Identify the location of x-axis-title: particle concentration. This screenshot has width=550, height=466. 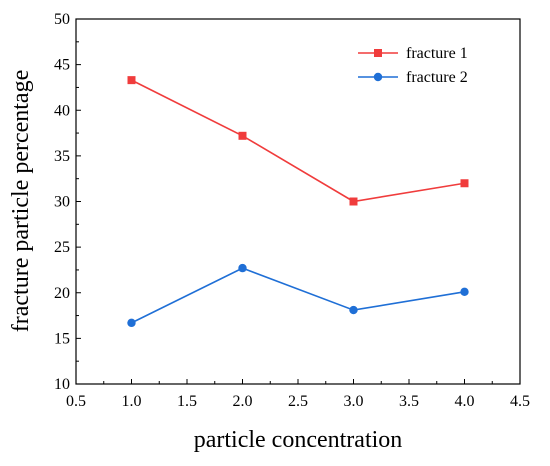
(298, 440).